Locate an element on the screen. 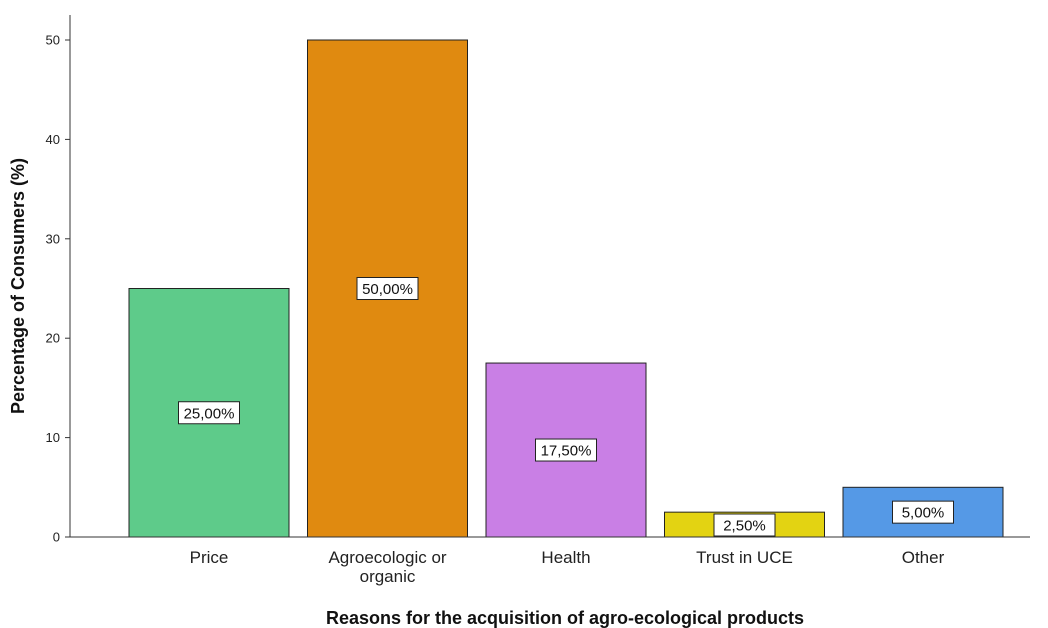  data-label: 25,00% is located at coordinates (209, 413).